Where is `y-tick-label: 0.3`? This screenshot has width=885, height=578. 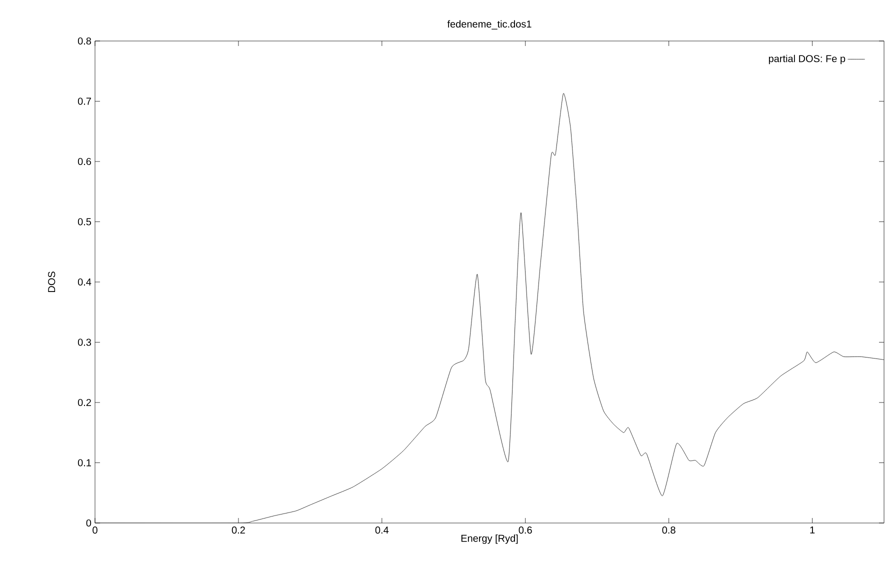
y-tick-label: 0.3 is located at coordinates (85, 342).